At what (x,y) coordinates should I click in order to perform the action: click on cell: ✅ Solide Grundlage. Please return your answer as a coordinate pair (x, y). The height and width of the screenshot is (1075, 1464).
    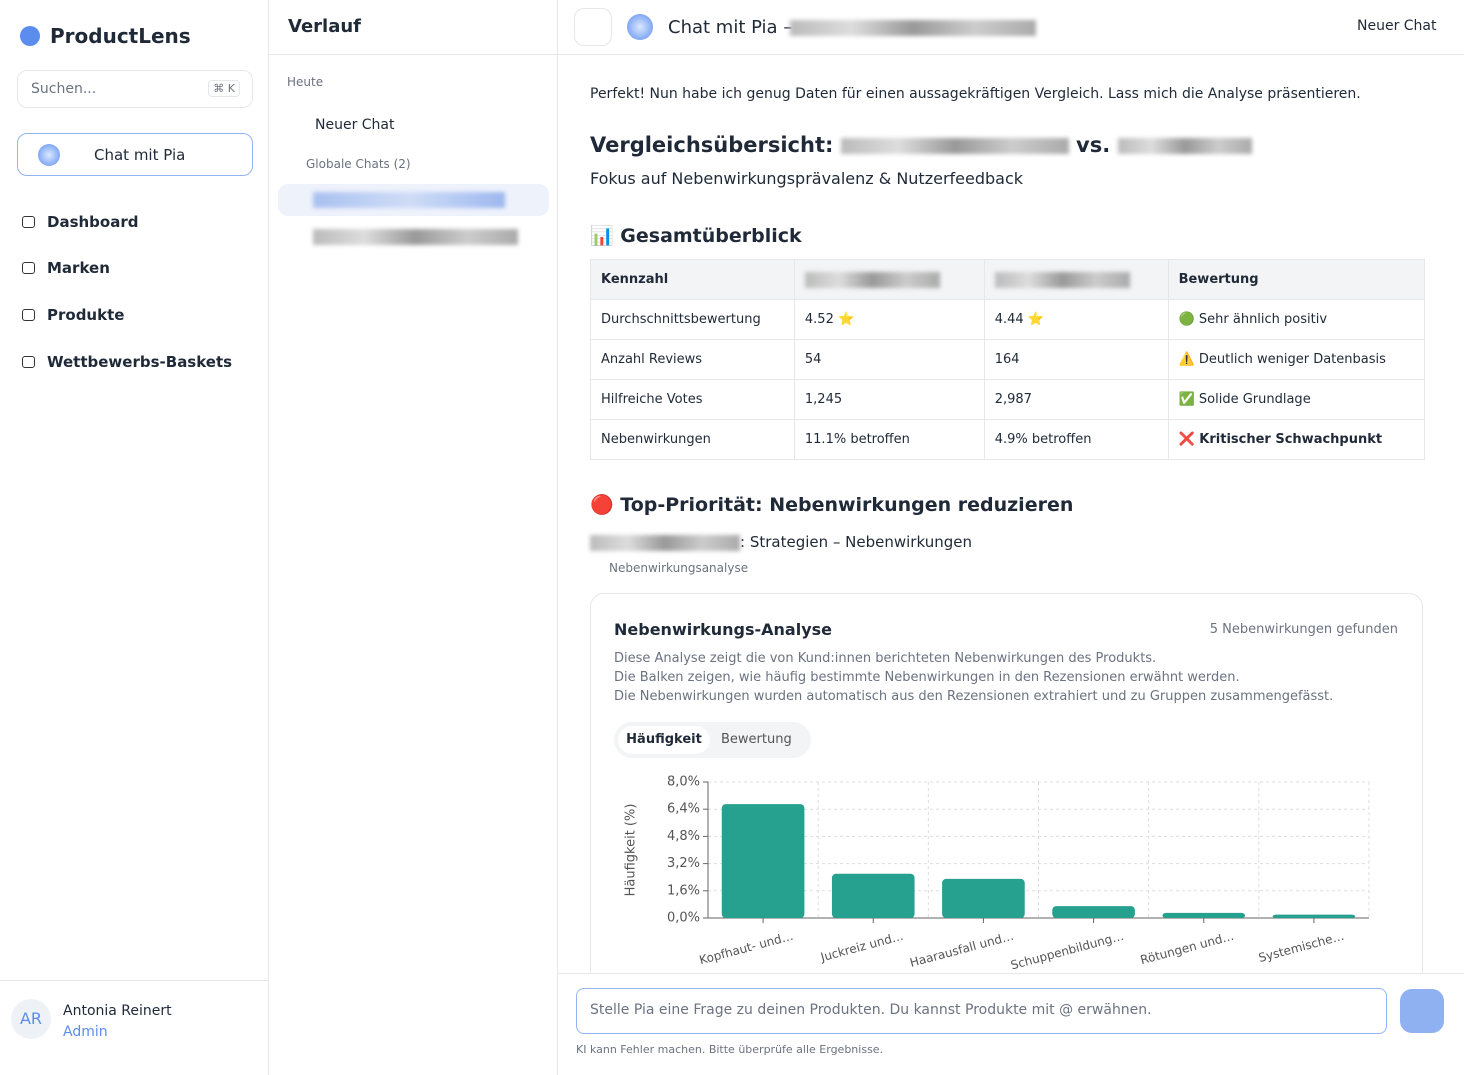
    Looking at the image, I should click on (1296, 399).